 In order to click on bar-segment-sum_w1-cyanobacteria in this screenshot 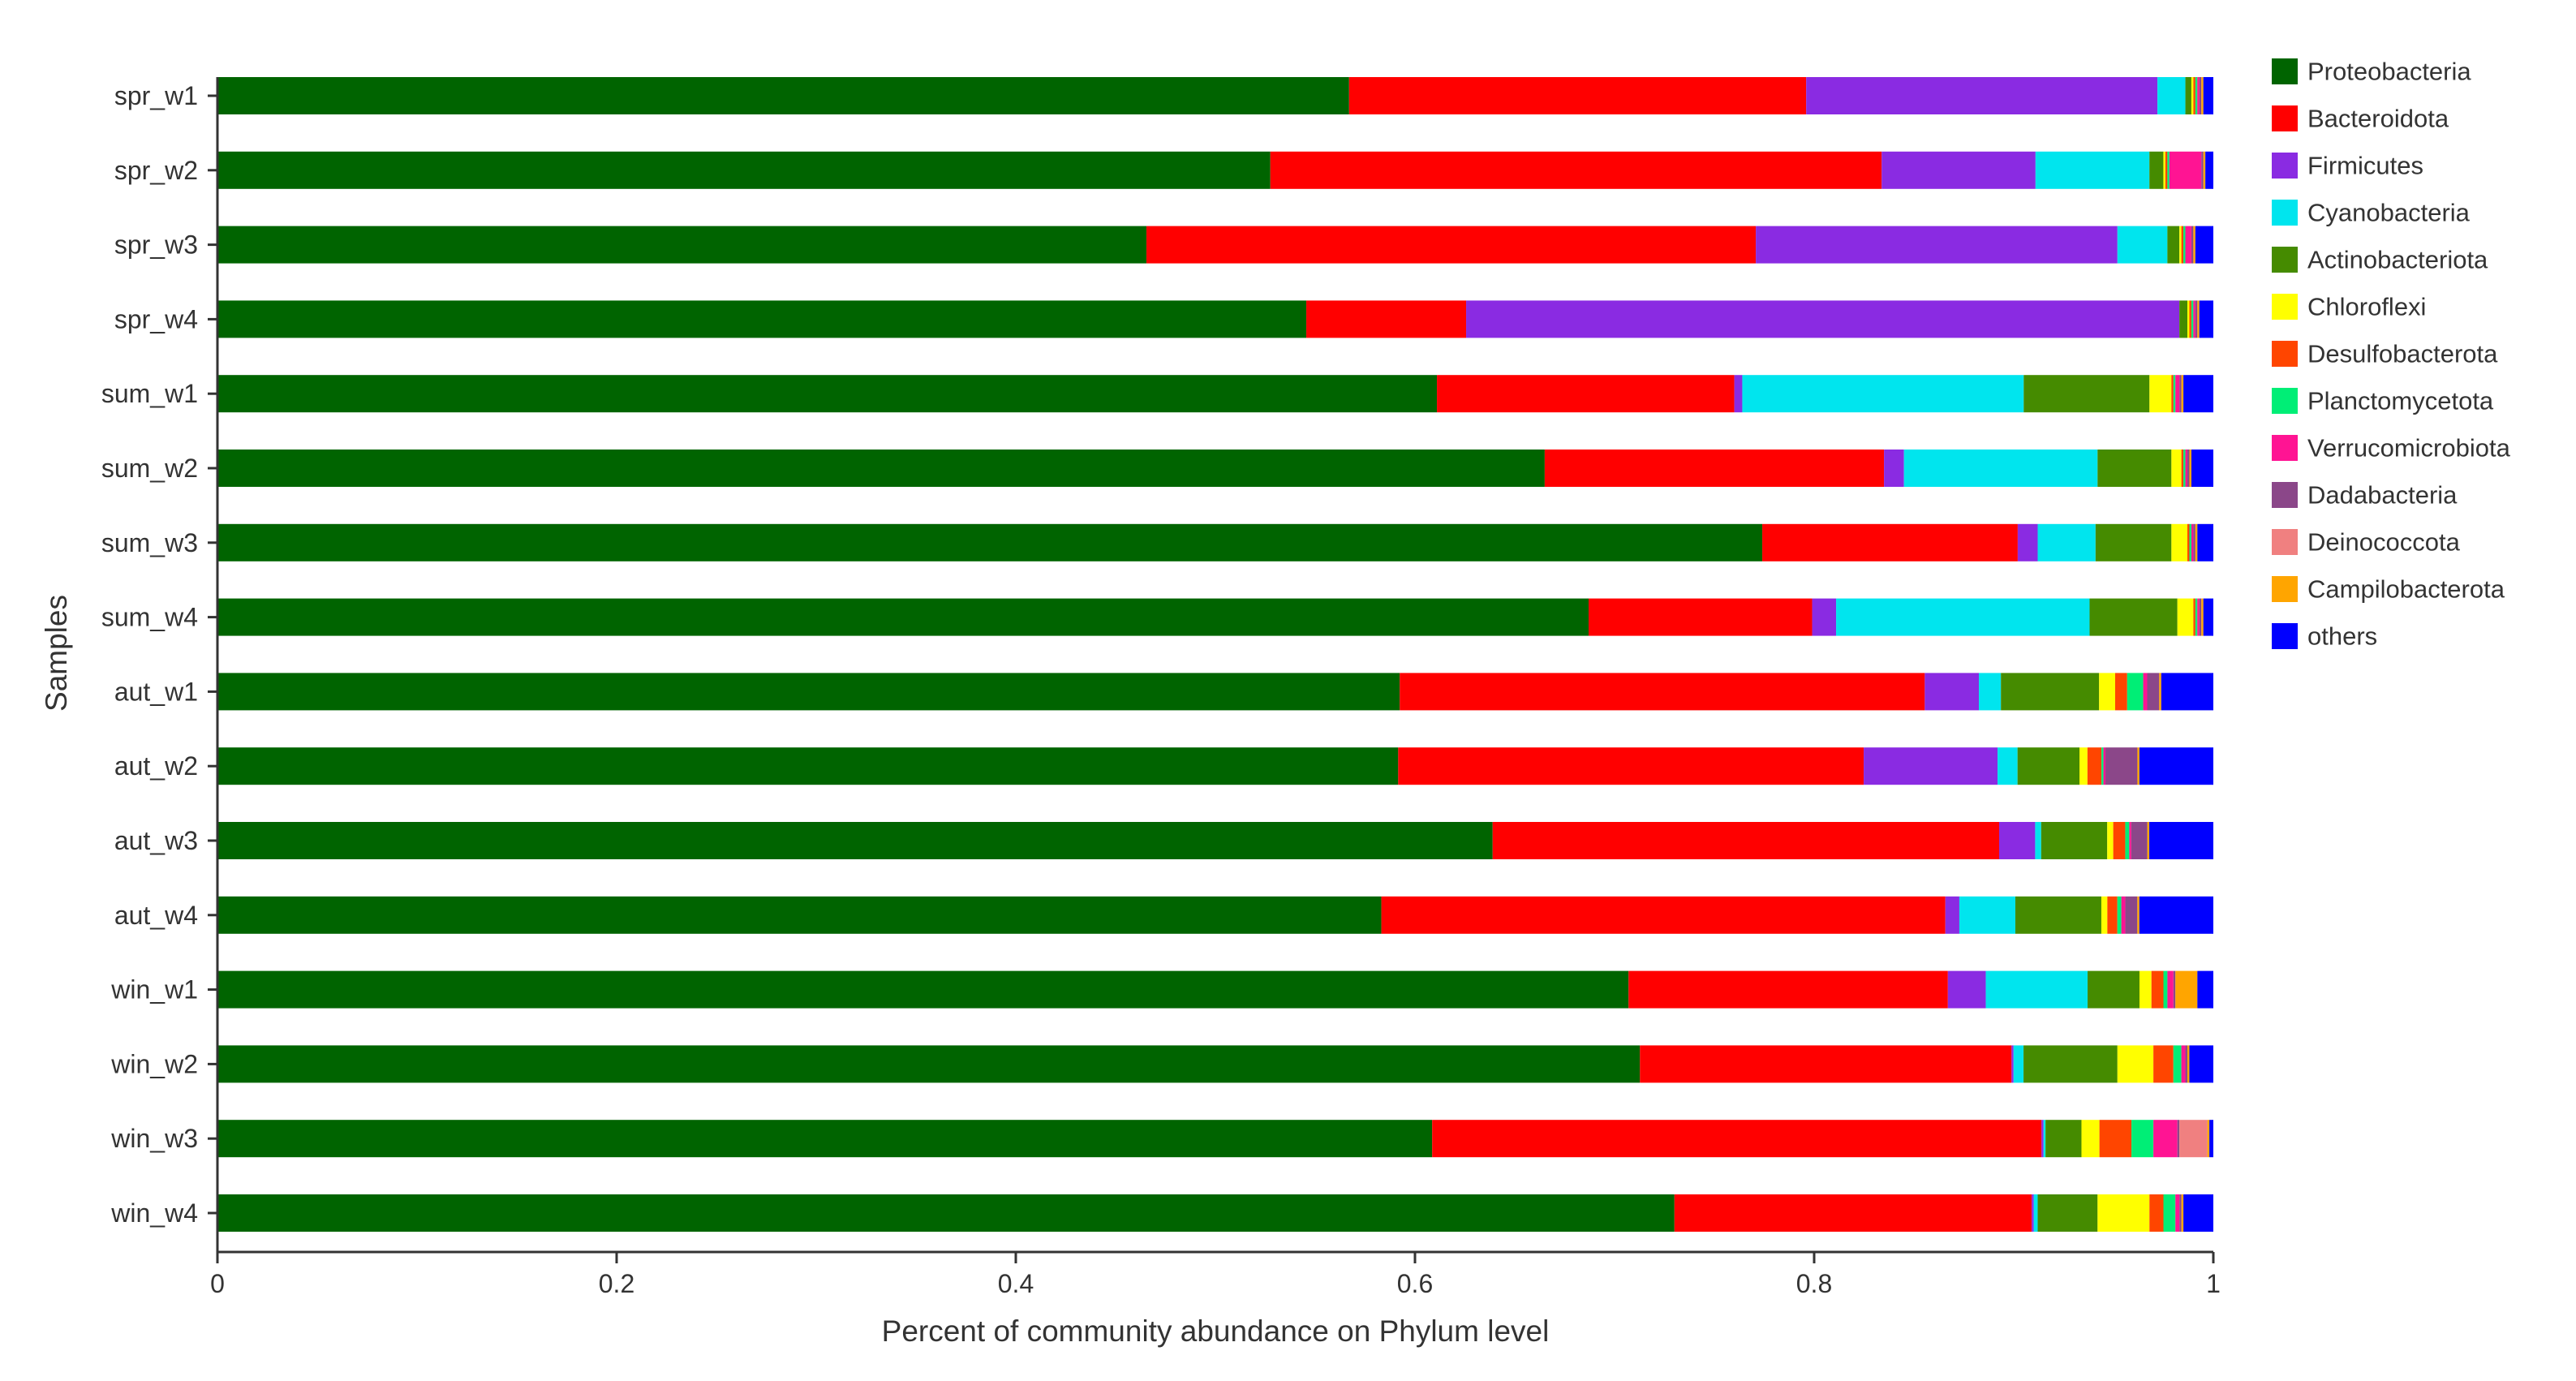, I will do `click(1883, 394)`.